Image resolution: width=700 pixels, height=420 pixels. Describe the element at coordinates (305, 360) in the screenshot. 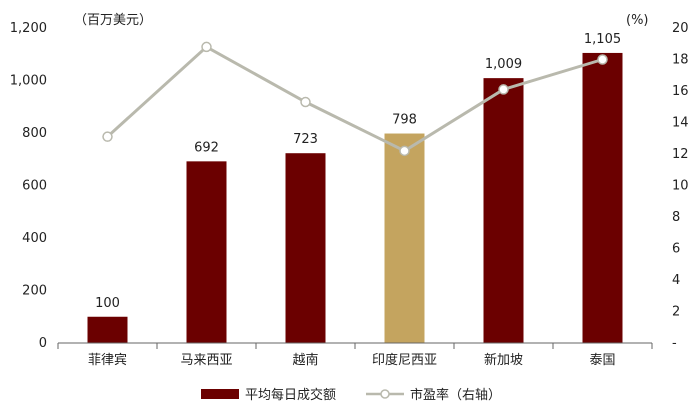

I see `x-axis-category-label: 越南` at that location.